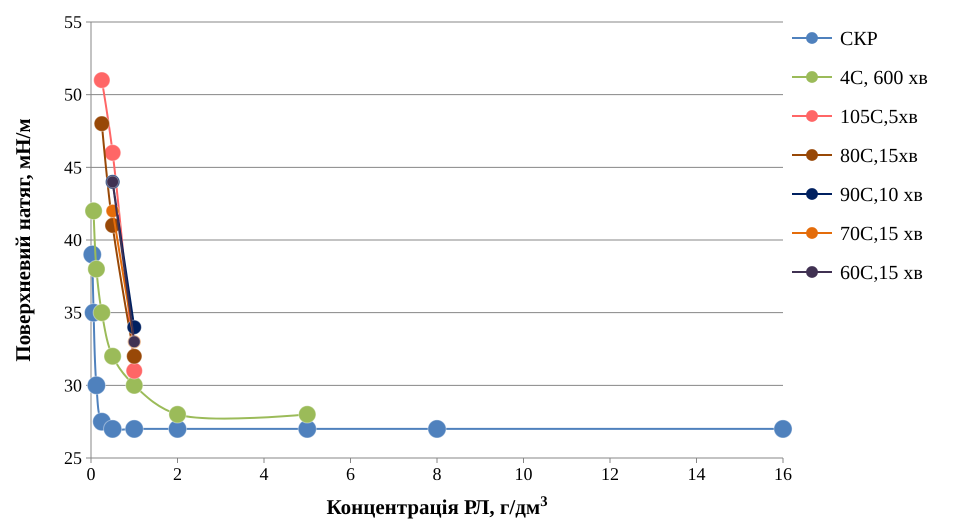 The height and width of the screenshot is (526, 967). What do you see at coordinates (610, 474) in the screenshot?
I see `x-tick-label: 12` at bounding box center [610, 474].